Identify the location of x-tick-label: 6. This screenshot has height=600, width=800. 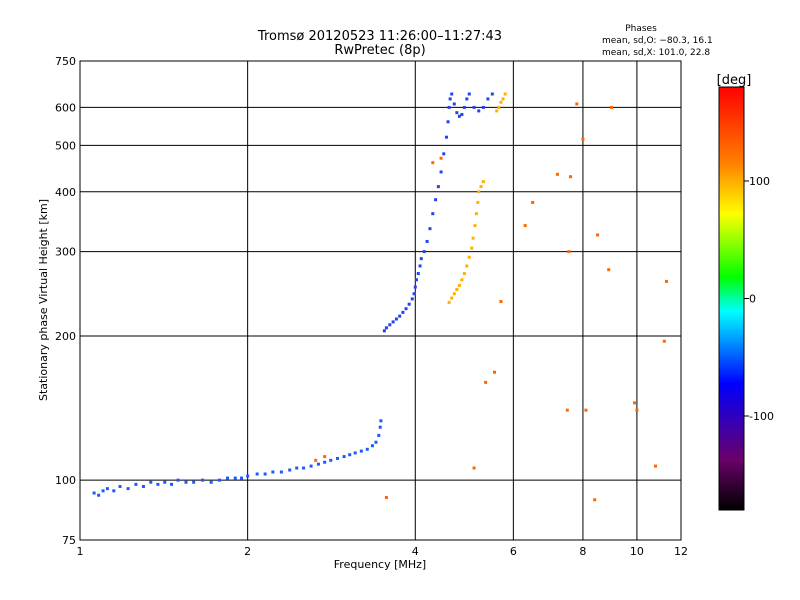
(513, 551).